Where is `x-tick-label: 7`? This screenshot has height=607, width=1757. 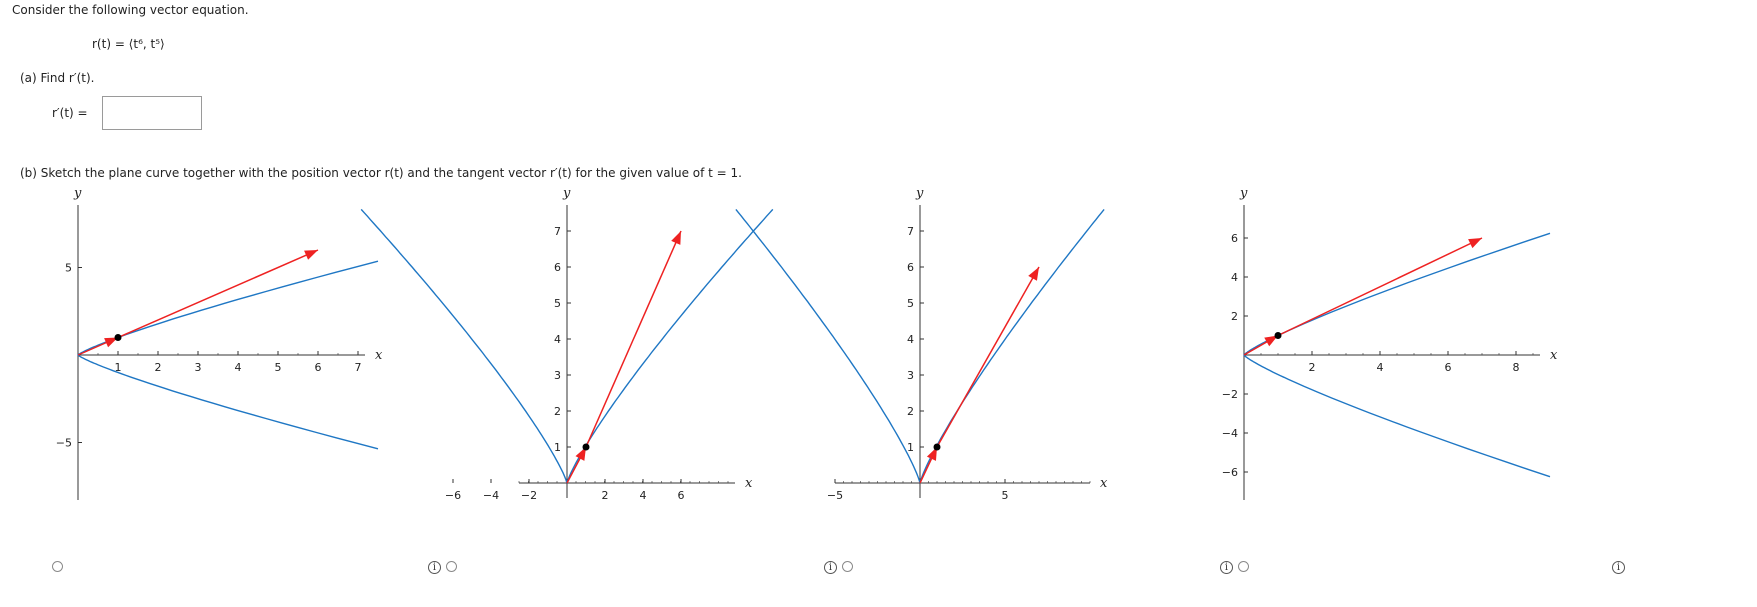
x-tick-label: 7 is located at coordinates (358, 367).